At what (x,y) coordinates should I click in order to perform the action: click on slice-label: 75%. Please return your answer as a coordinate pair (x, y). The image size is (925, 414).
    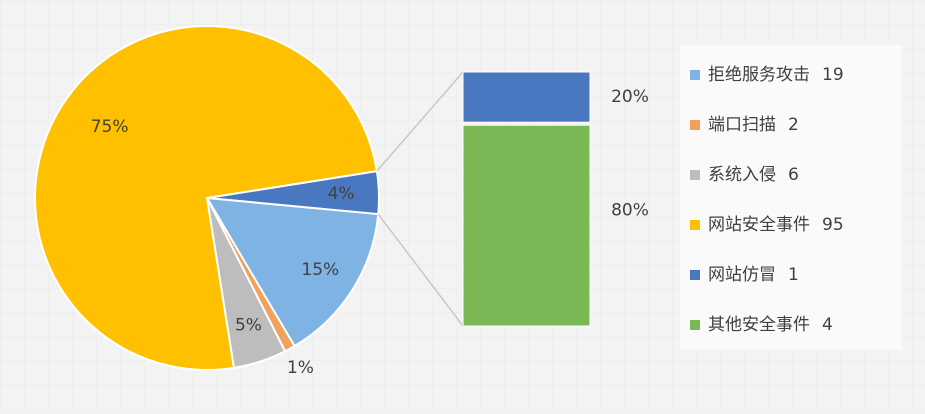
    Looking at the image, I should click on (110, 127).